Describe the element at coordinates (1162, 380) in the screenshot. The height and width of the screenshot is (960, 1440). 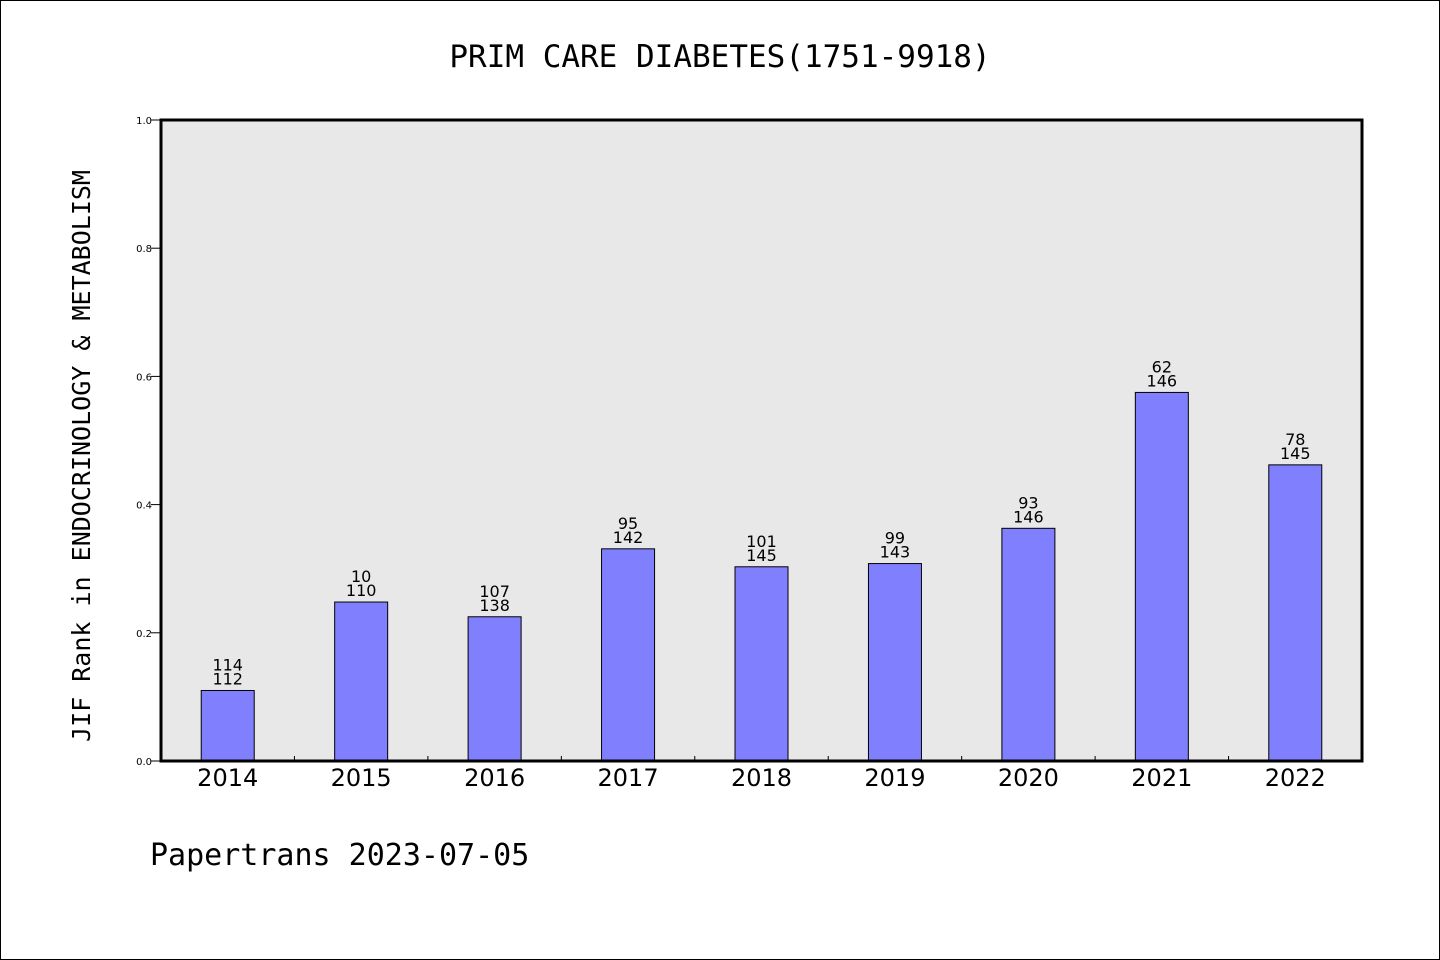
I see `bar-total-label-2021: 146` at that location.